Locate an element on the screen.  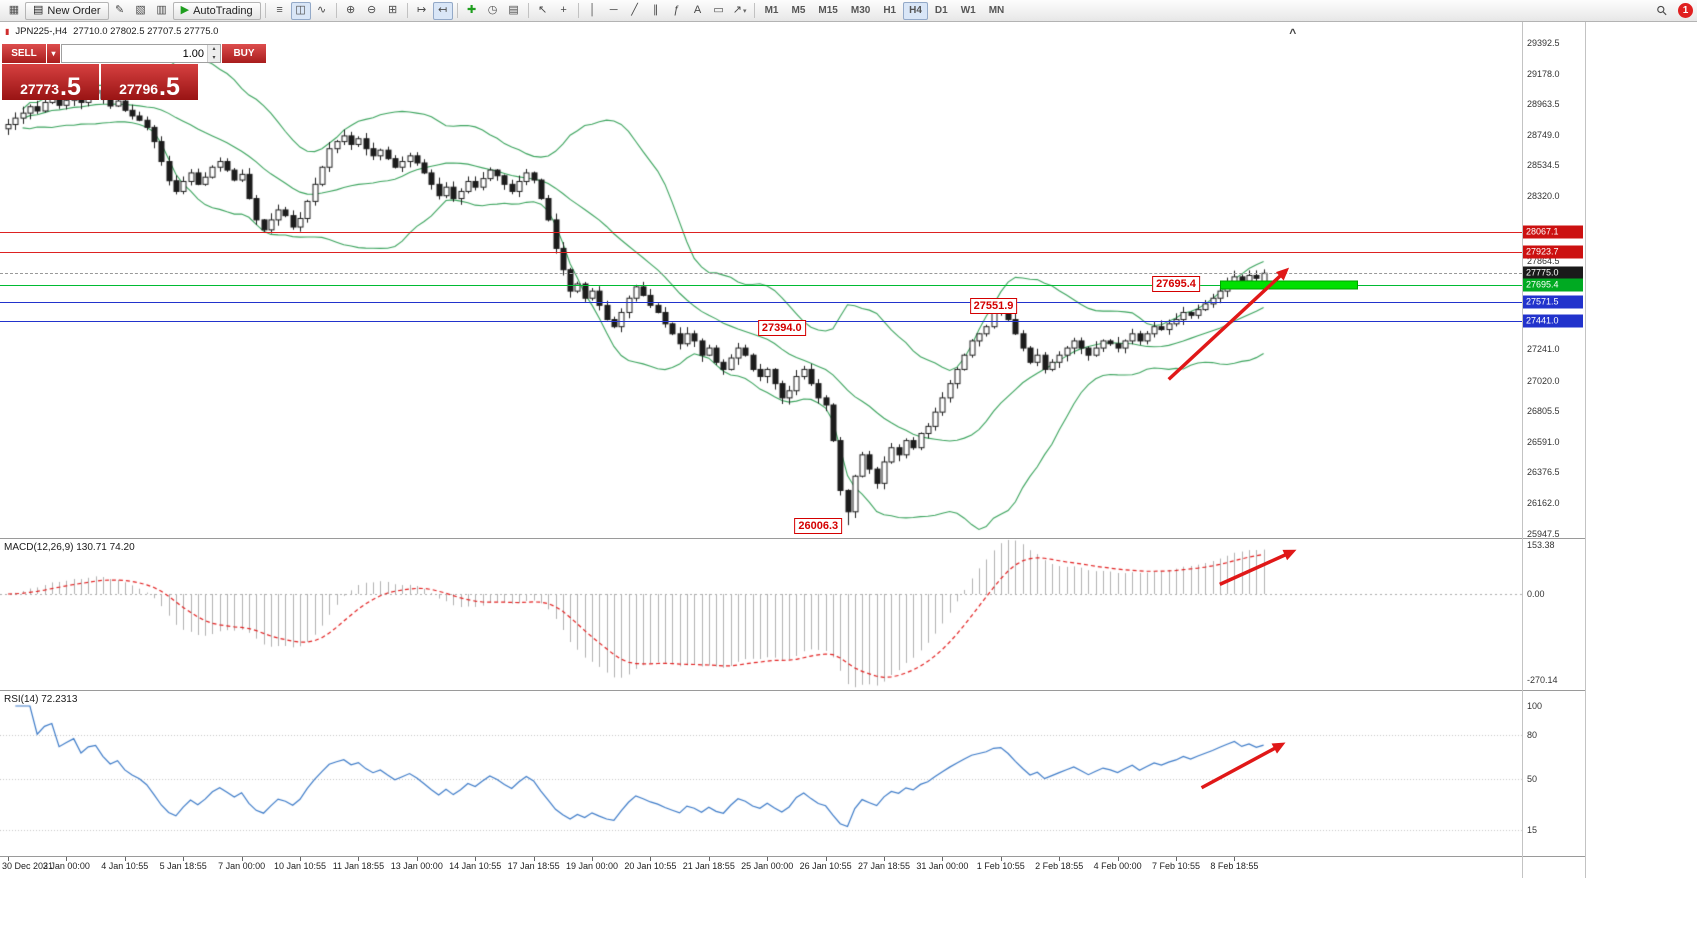
vertical-line-icon: │ is located at coordinates (593, 10).